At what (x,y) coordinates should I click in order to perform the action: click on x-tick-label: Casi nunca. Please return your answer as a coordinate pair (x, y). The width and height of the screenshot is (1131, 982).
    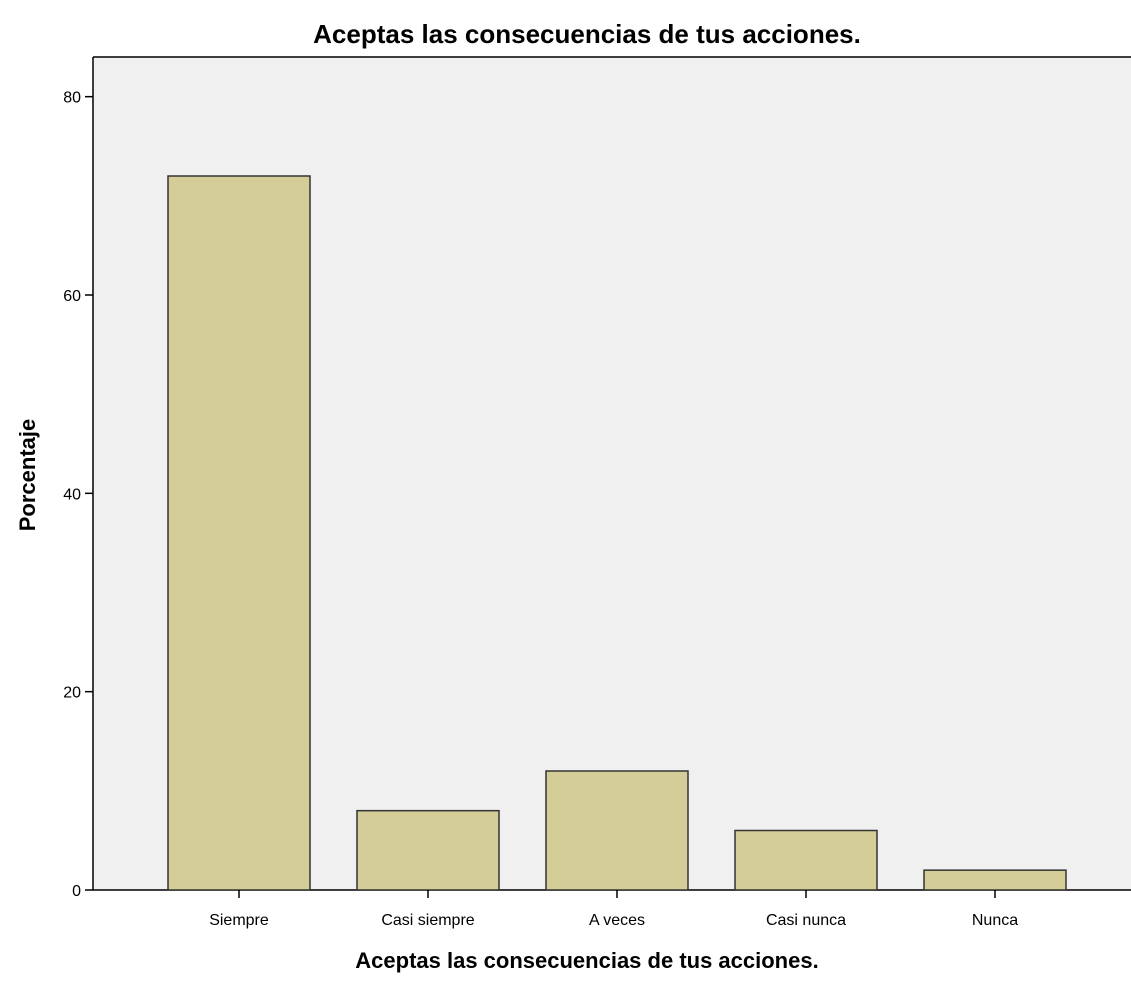
    Looking at the image, I should click on (806, 920).